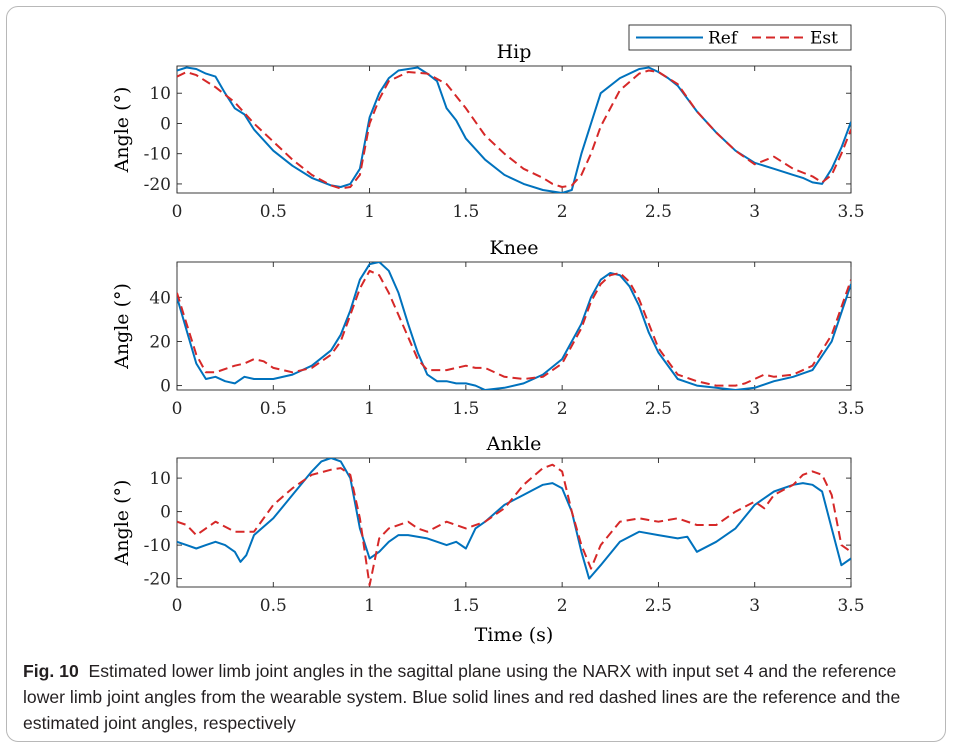 The image size is (954, 752). Describe the element at coordinates (850, 212) in the screenshot. I see `hip-xtick-label: 3.5` at that location.